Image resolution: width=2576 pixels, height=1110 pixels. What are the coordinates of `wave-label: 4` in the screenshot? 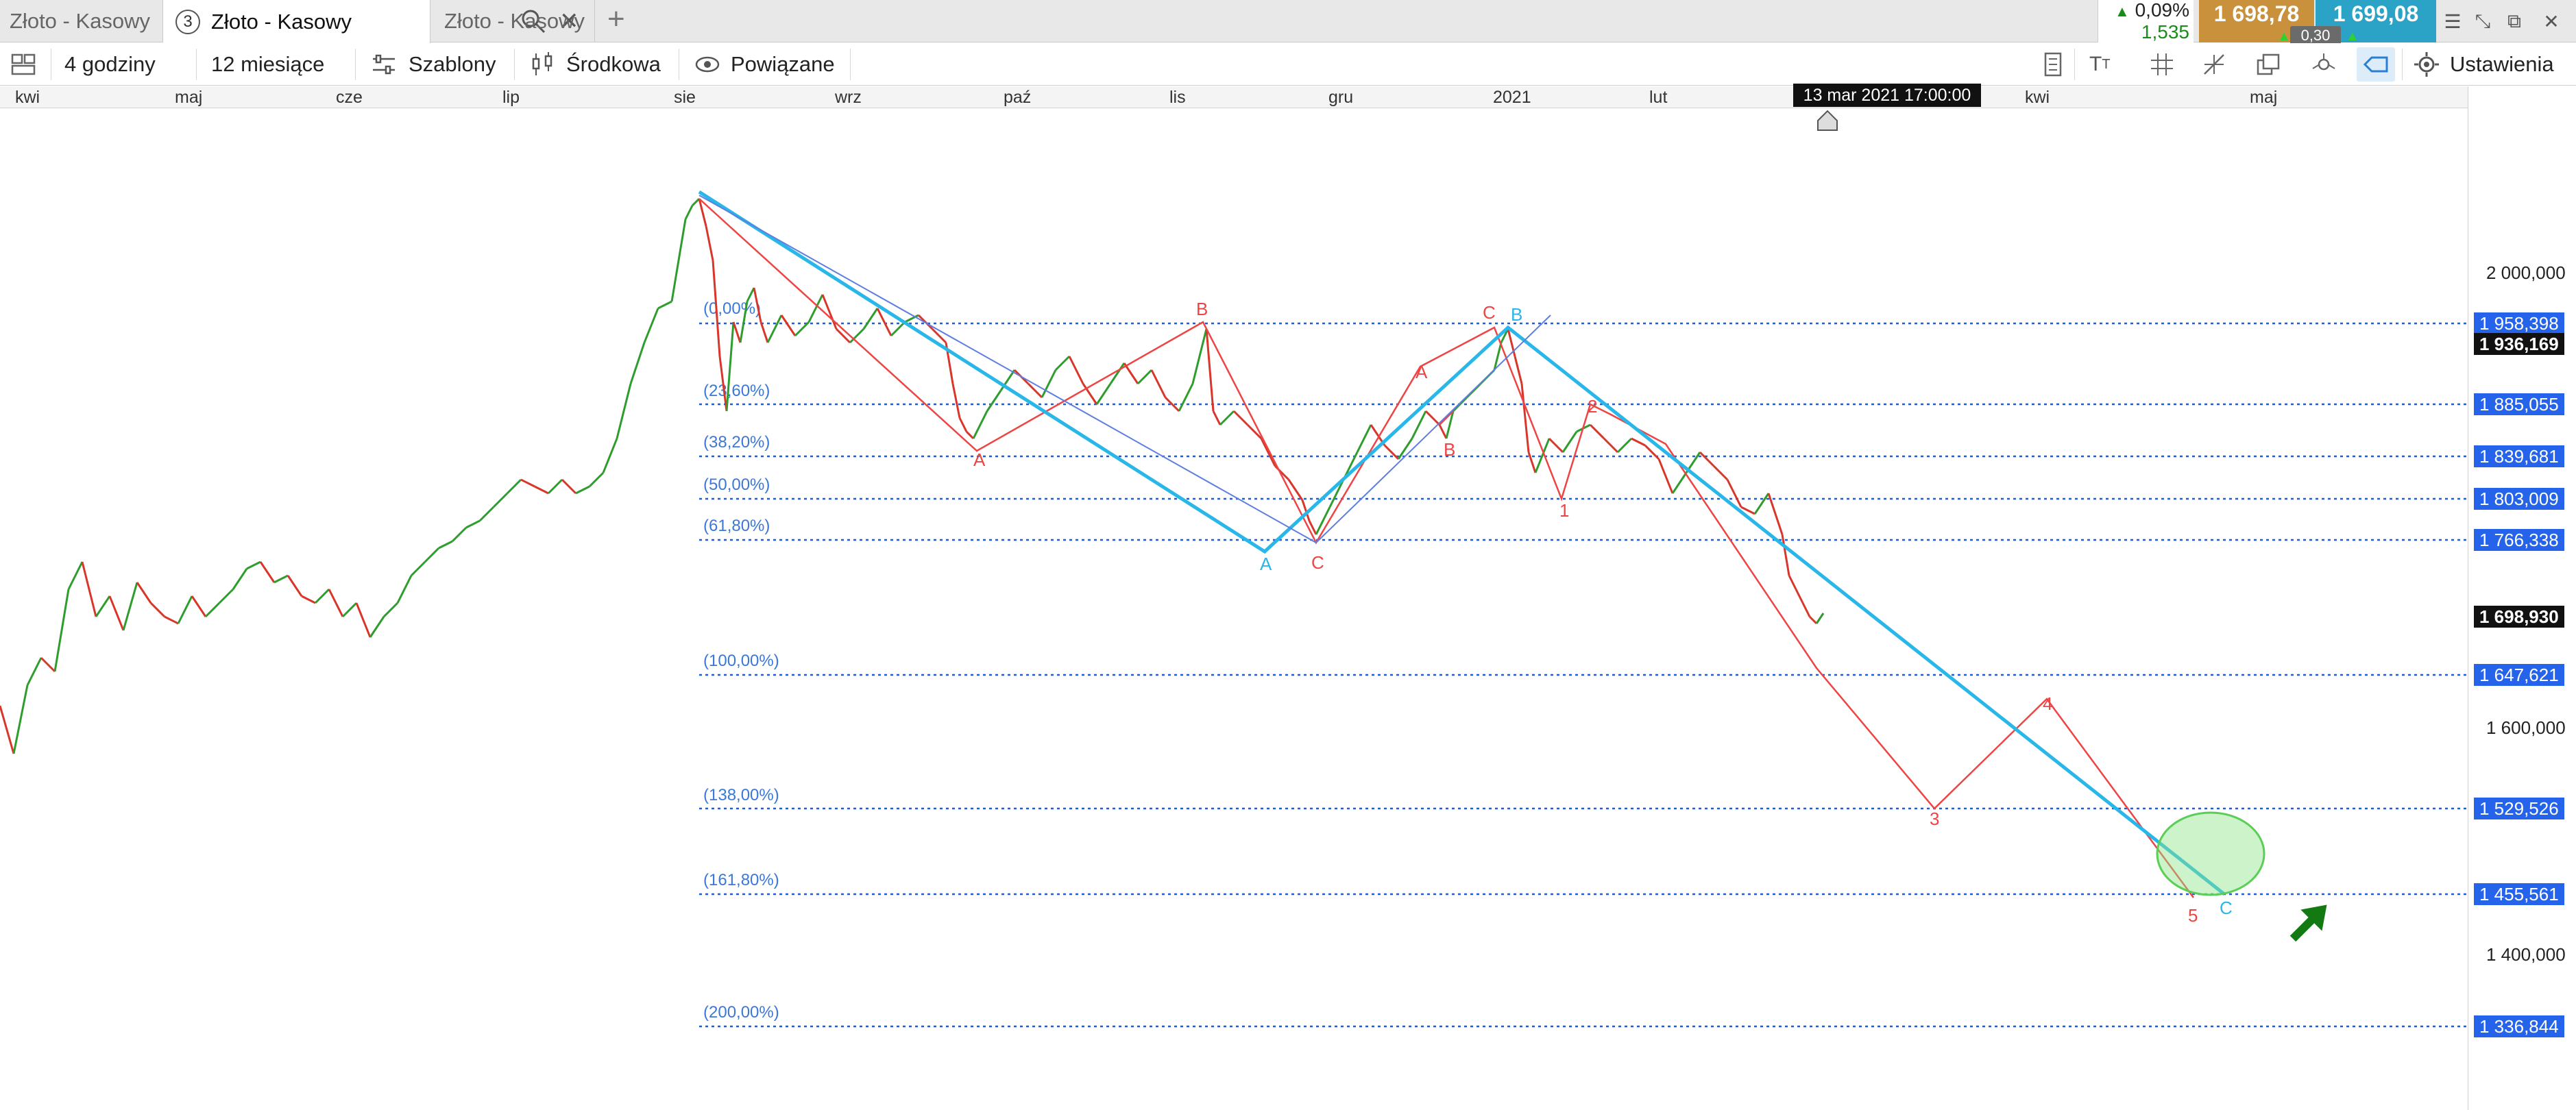 It's located at (2047, 704).